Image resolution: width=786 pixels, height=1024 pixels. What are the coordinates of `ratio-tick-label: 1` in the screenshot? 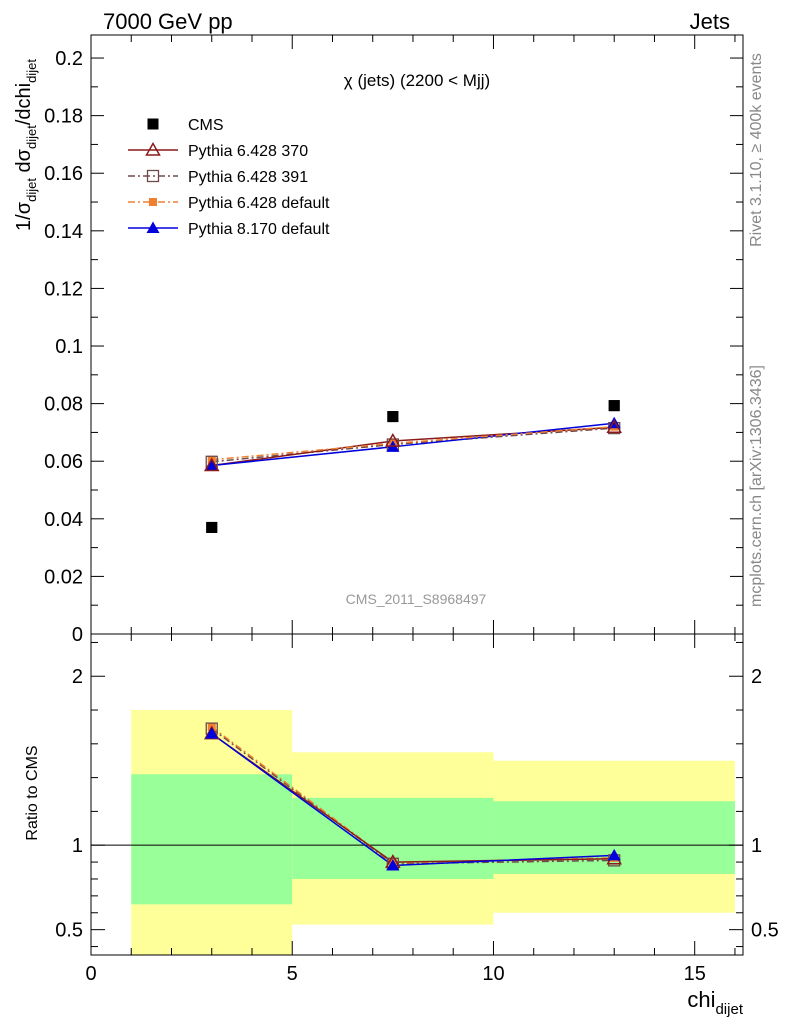 It's located at (77, 846).